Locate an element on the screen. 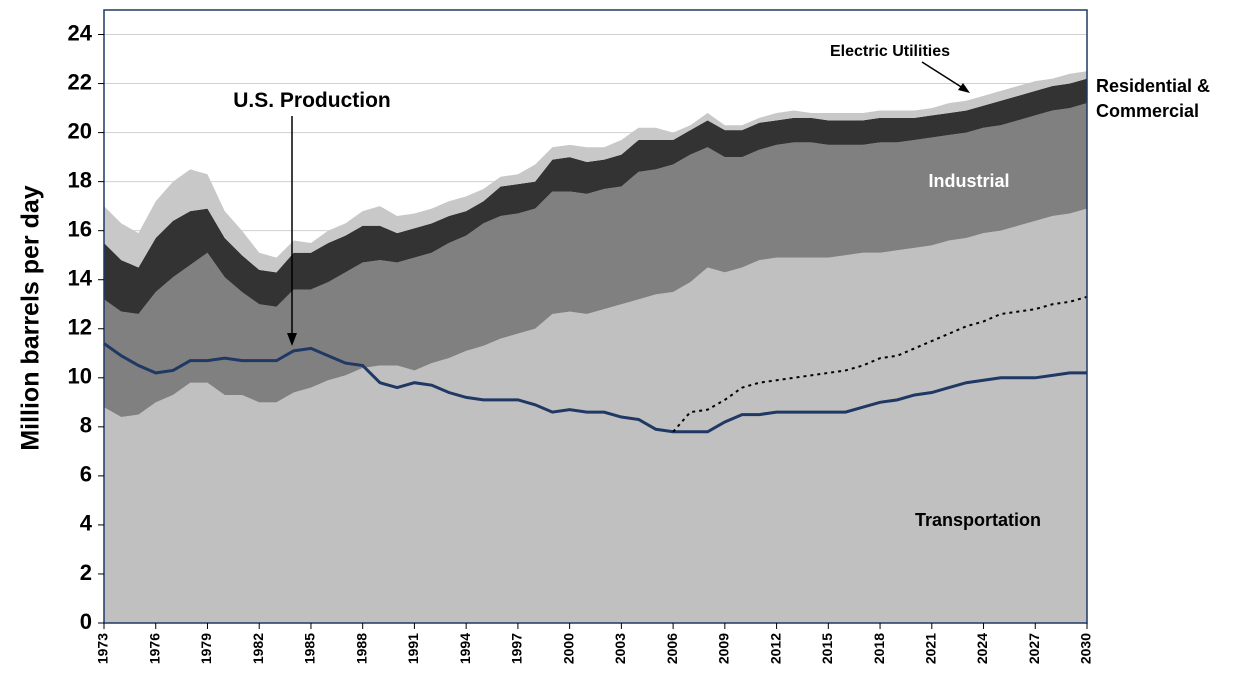 The width and height of the screenshot is (1244, 687). y-tick-label: 2 is located at coordinates (86, 572).